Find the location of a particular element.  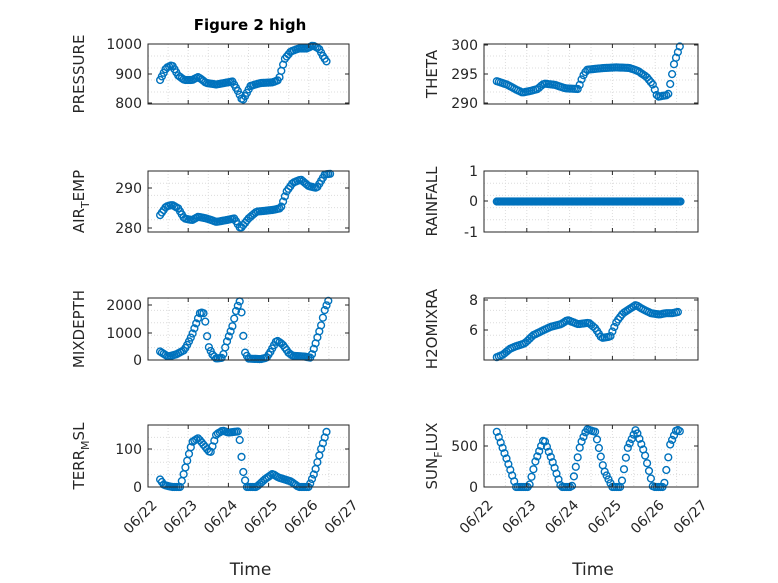

series-mixdepth is located at coordinates (244, 330).